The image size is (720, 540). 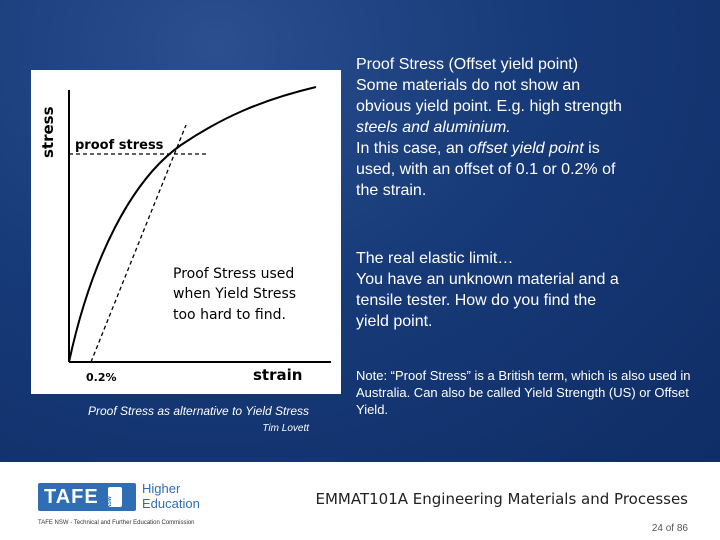 I want to click on nsw-badge: NSW, so click(x=114, y=497).